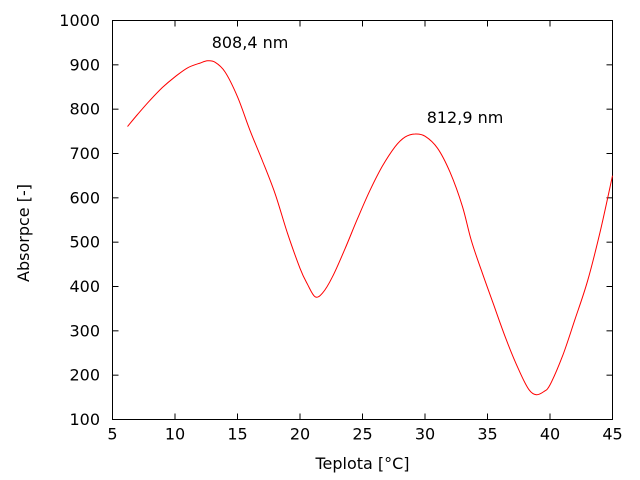  What do you see at coordinates (79, 20) in the screenshot?
I see `y-tick-label: 1000` at bounding box center [79, 20].